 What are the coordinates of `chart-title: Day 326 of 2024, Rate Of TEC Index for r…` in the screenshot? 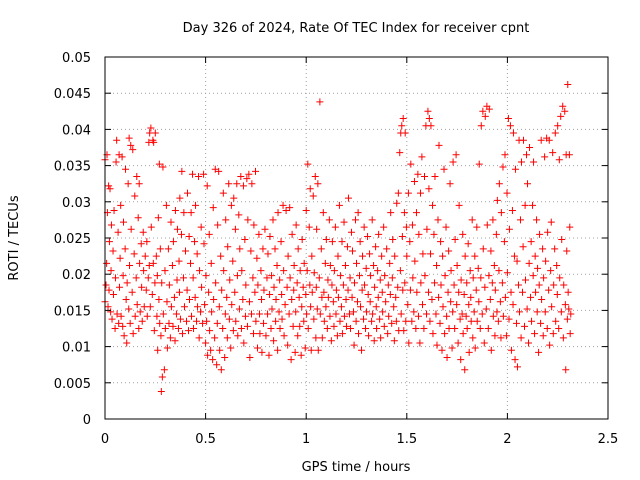 It's located at (356, 28).